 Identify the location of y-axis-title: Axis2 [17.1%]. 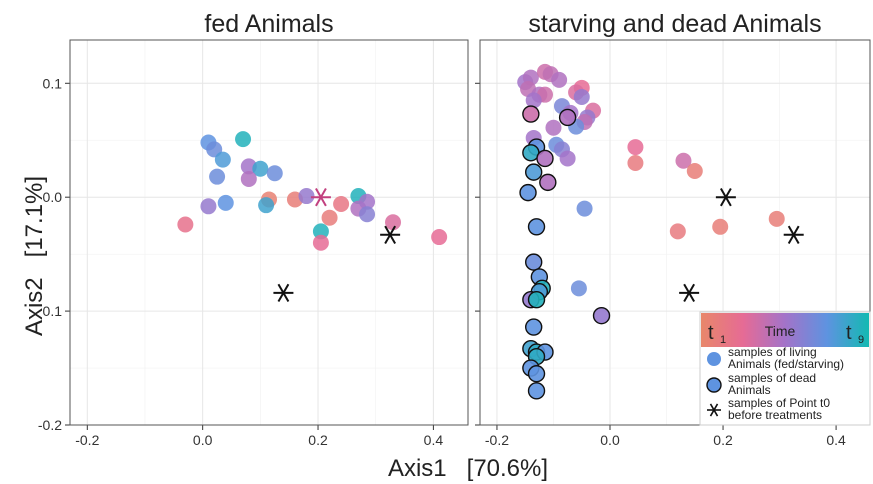
(34, 256).